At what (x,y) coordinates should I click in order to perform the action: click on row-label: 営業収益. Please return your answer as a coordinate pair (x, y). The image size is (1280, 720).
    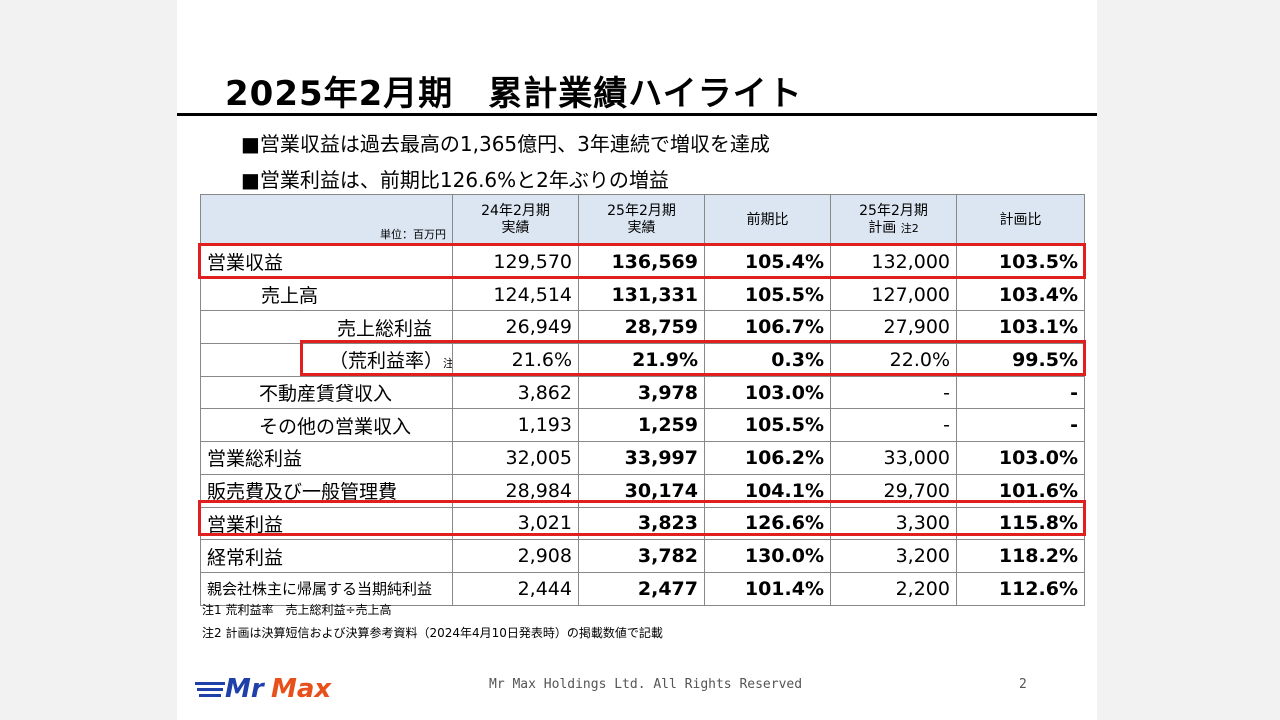
    Looking at the image, I should click on (326, 262).